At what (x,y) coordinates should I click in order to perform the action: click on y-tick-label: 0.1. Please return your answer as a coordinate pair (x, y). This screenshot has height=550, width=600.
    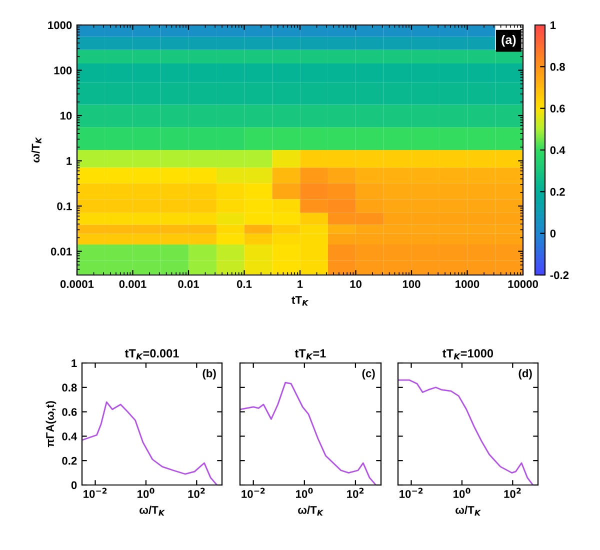
    Looking at the image, I should click on (64, 206).